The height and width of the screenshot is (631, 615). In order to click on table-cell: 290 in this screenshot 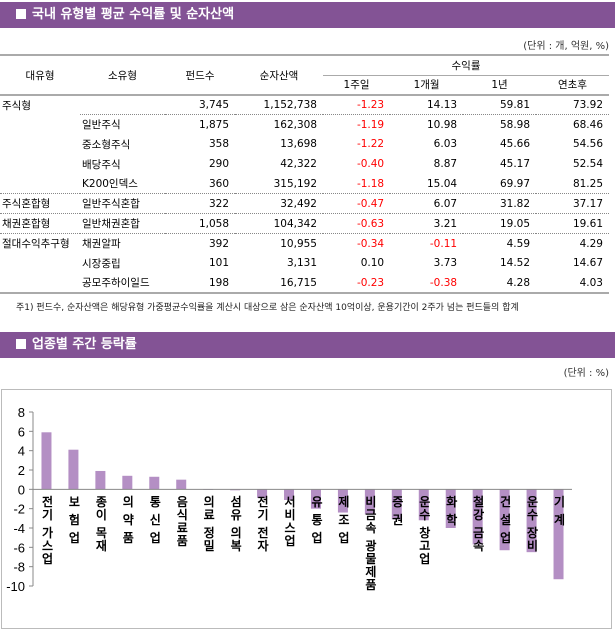, I will do `click(218, 164)`.